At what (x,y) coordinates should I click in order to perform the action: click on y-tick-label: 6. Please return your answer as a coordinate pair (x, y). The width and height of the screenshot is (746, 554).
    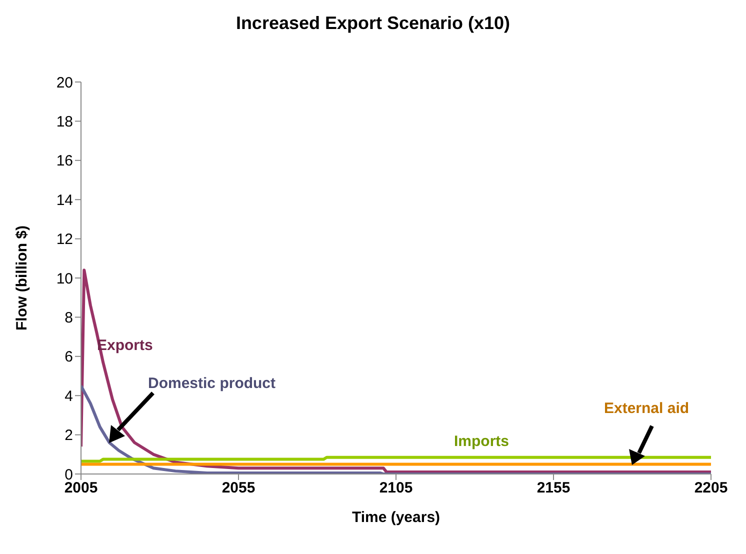
    Looking at the image, I should click on (68, 357).